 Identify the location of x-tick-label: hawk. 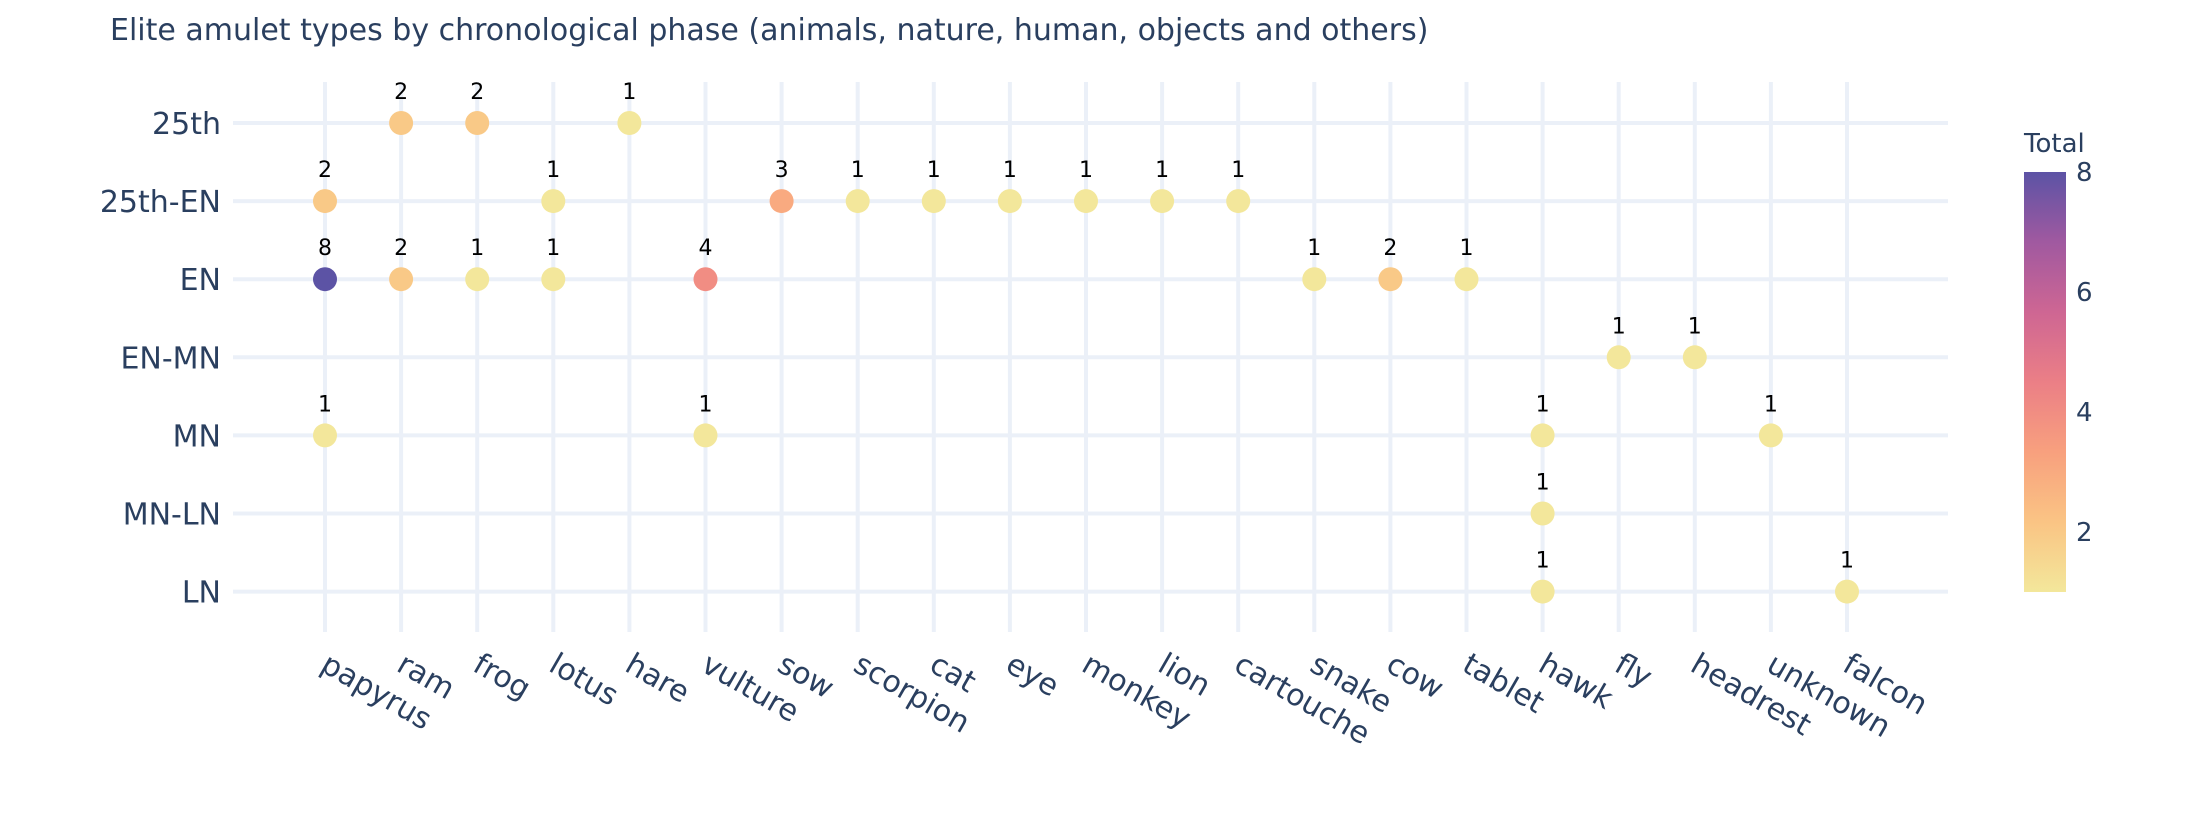
(1576, 682).